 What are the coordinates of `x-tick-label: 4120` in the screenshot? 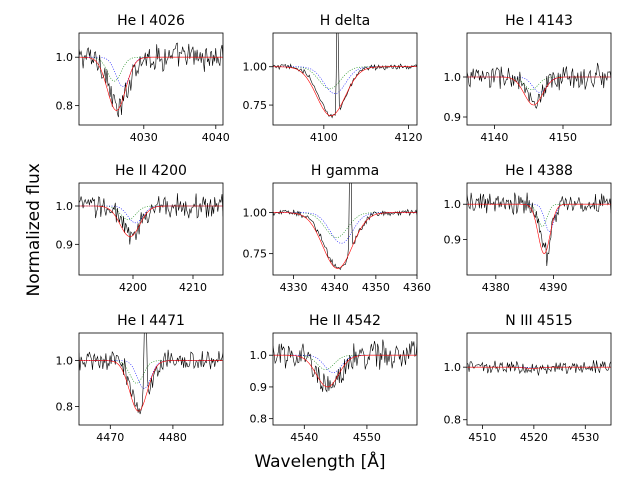 It's located at (409, 137).